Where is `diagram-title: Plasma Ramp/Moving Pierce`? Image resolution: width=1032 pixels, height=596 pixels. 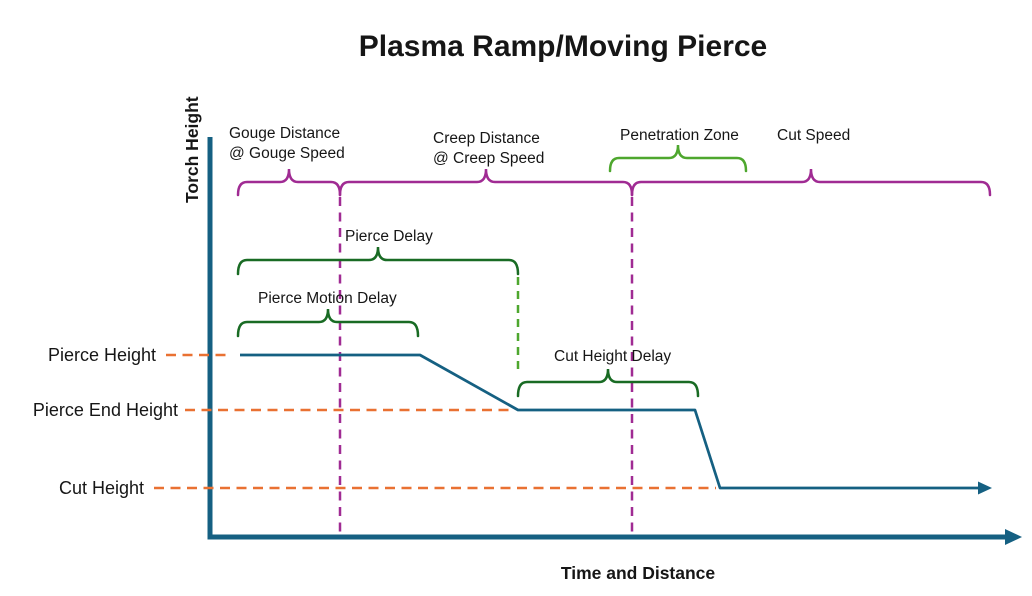
diagram-title: Plasma Ramp/Moving Pierce is located at coordinates (563, 46).